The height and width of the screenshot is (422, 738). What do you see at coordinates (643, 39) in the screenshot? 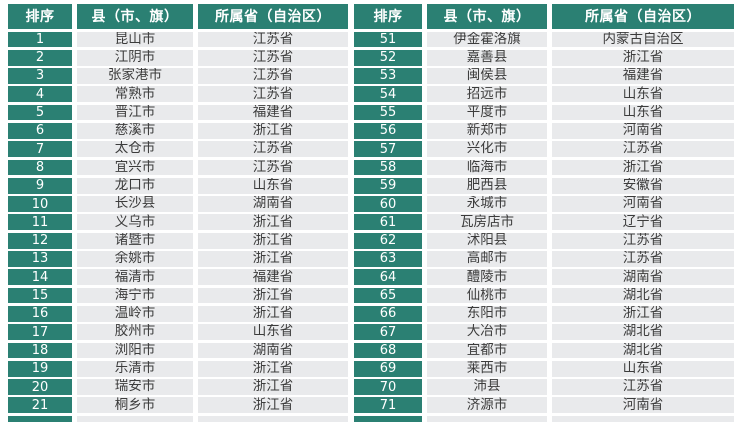
I see `province-cell: 内蒙古自治区` at bounding box center [643, 39].